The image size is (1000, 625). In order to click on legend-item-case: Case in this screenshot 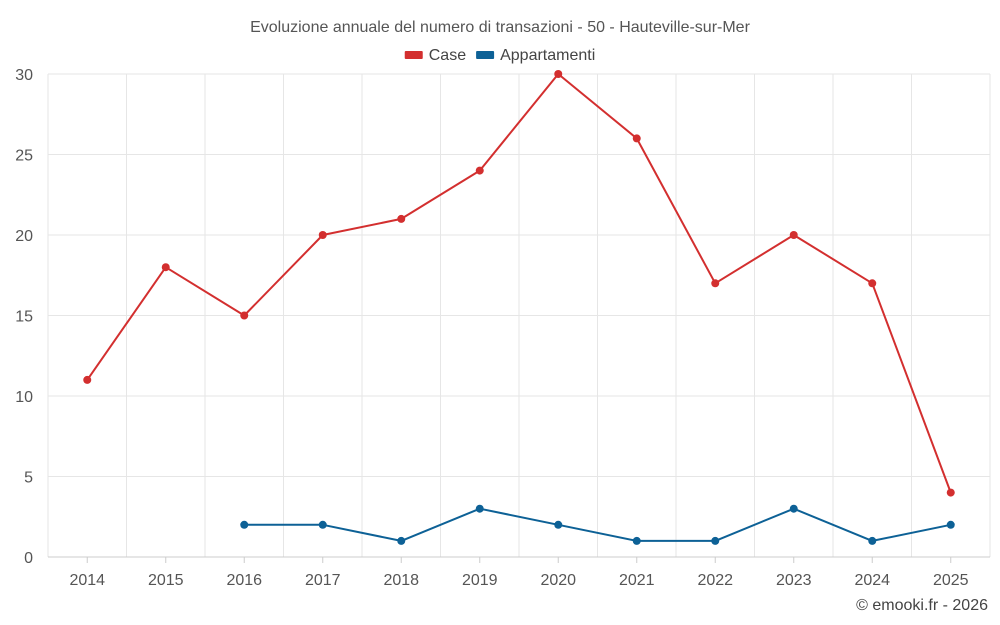, I will do `click(435, 55)`.